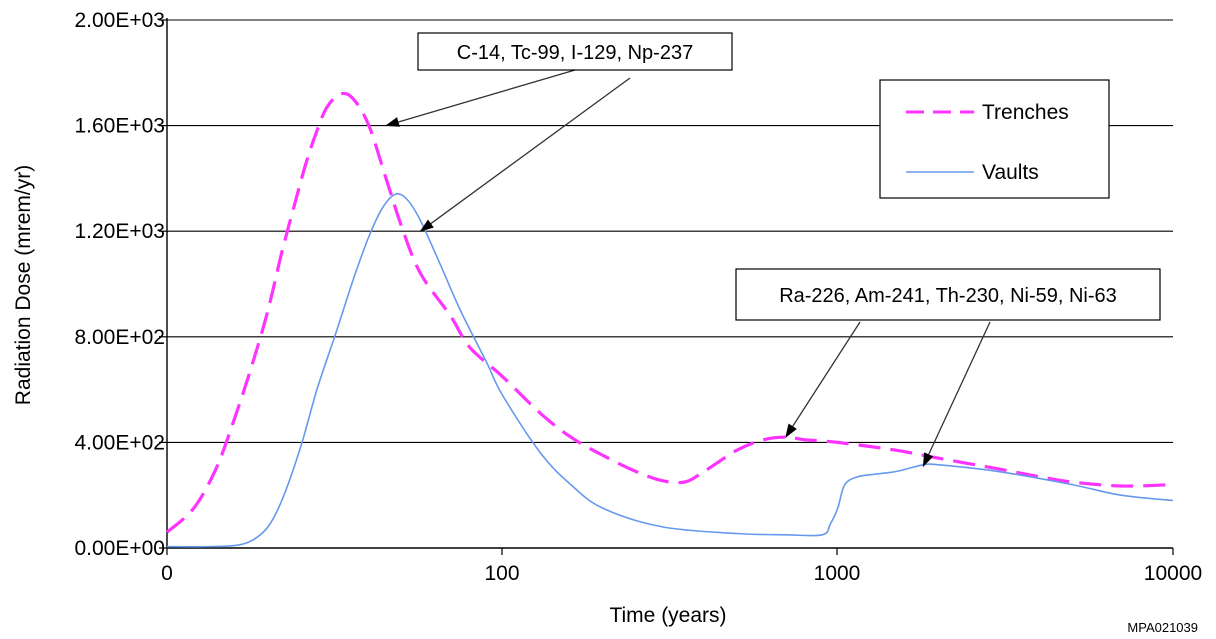  I want to click on x-tick-label: 100, so click(501, 573).